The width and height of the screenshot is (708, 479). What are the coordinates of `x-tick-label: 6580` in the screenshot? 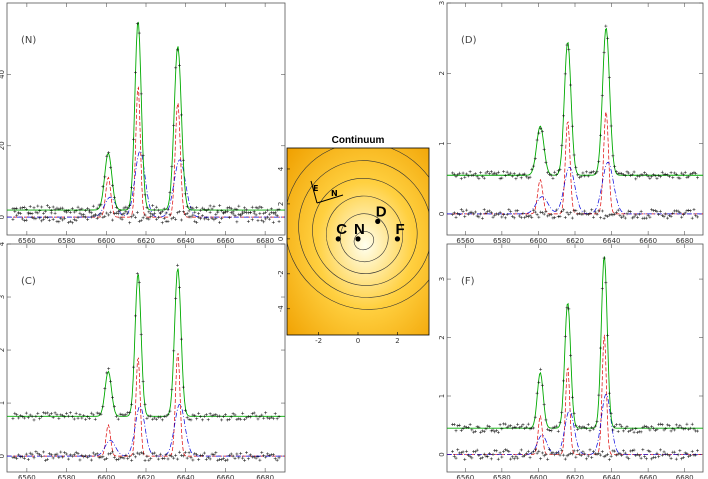 It's located at (67, 476).